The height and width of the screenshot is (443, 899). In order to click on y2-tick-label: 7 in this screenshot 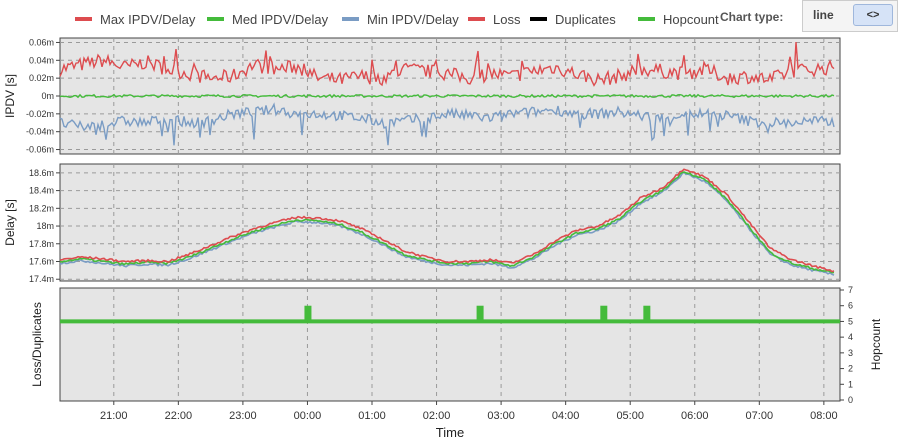, I will do `click(850, 290)`.